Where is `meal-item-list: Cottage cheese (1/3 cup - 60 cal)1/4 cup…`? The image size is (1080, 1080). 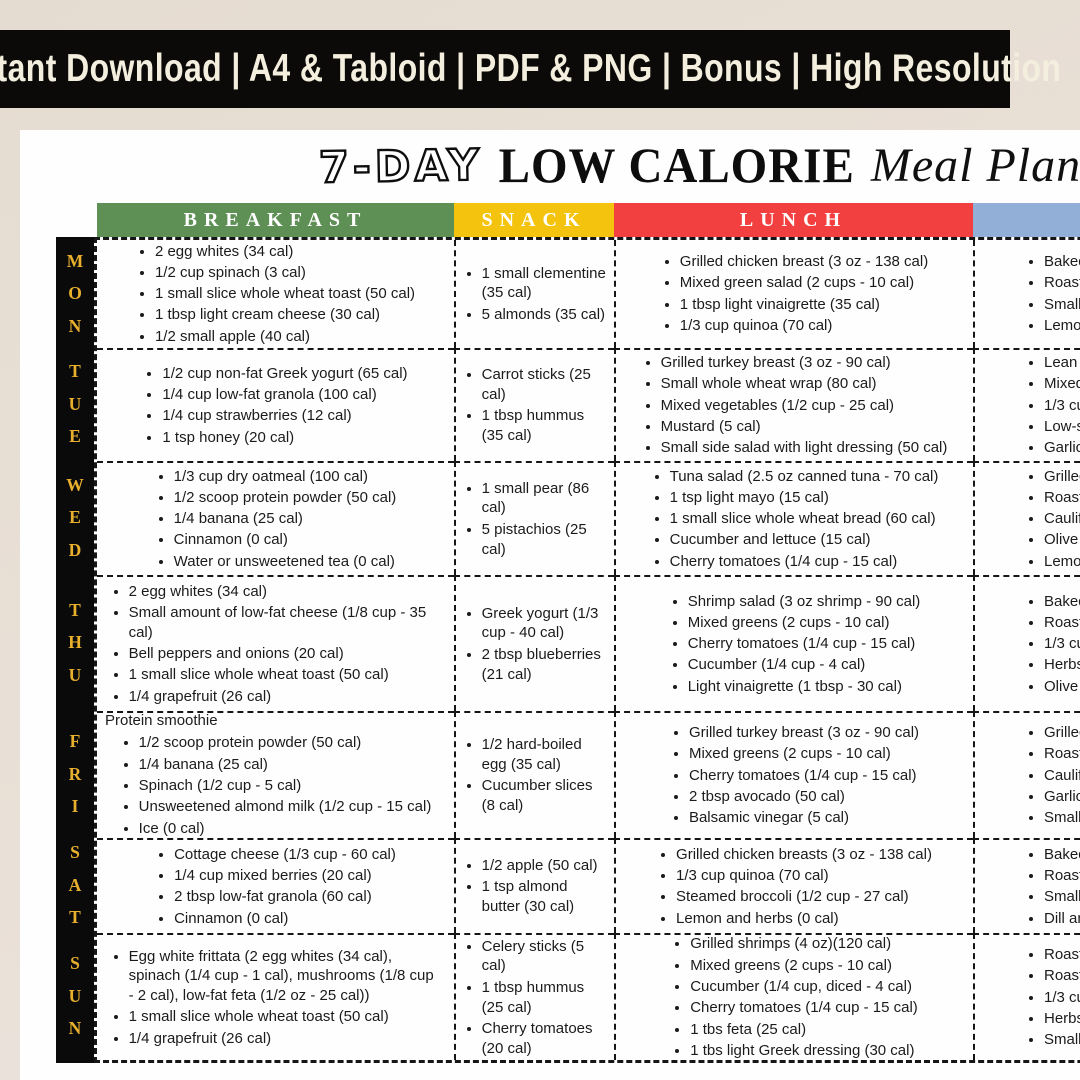
meal-item-list: Cottage cheese (1/3 cup - 60 cal)1/4 cup… is located at coordinates (275, 886).